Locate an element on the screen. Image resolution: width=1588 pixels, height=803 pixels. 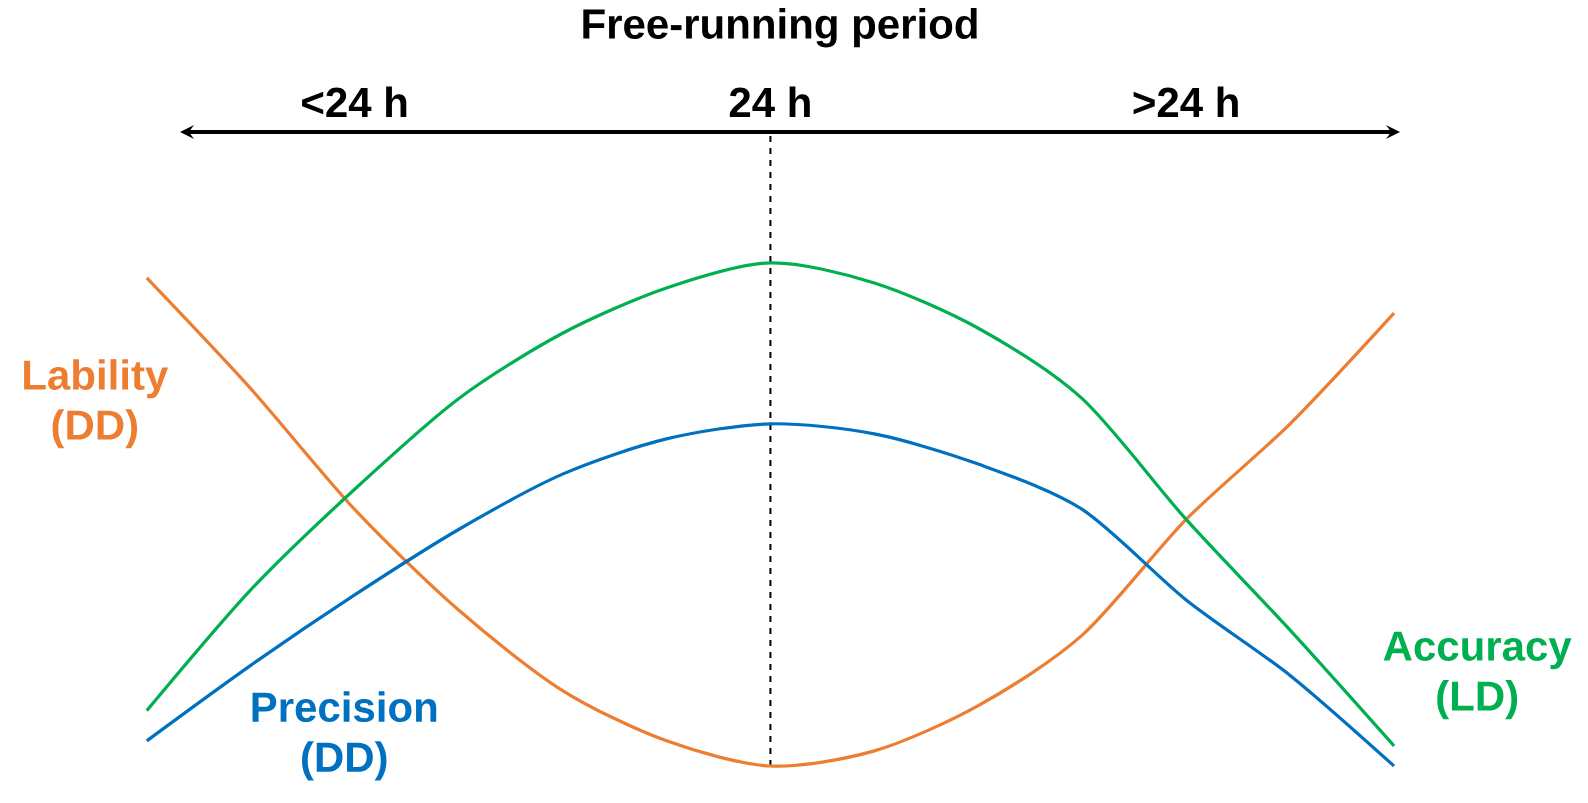
x-axis-title: Free-running period is located at coordinates (780, 28).